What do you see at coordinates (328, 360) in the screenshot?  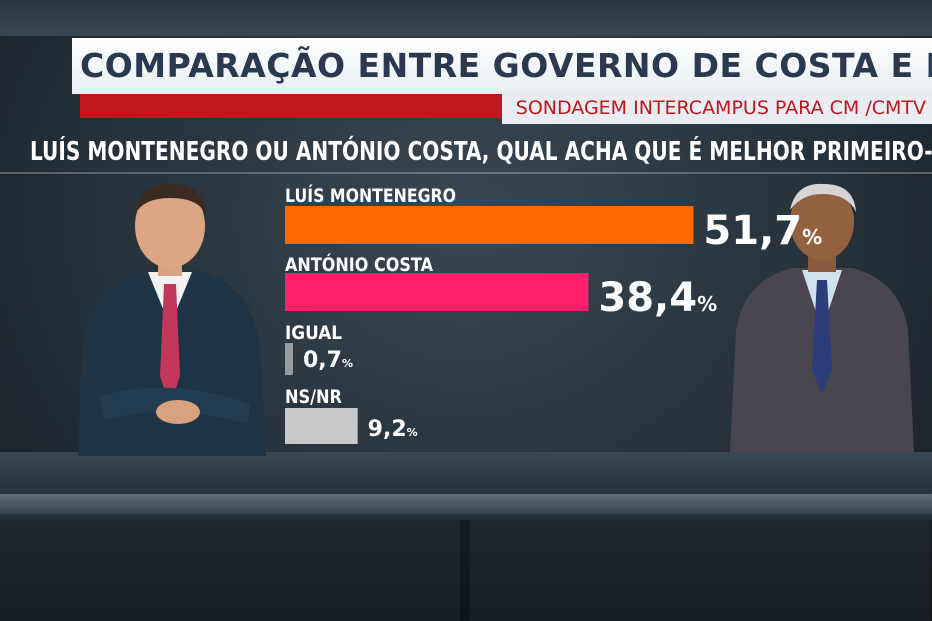 I see `value-label-igual: 0,7%` at bounding box center [328, 360].